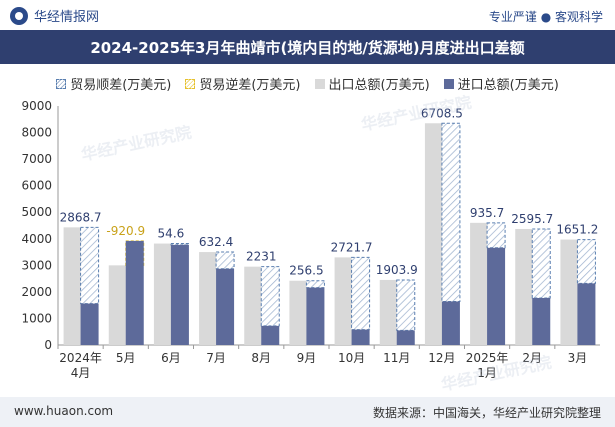  Describe the element at coordinates (36, 106) in the screenshot. I see `y-tick-label: 9000` at that location.